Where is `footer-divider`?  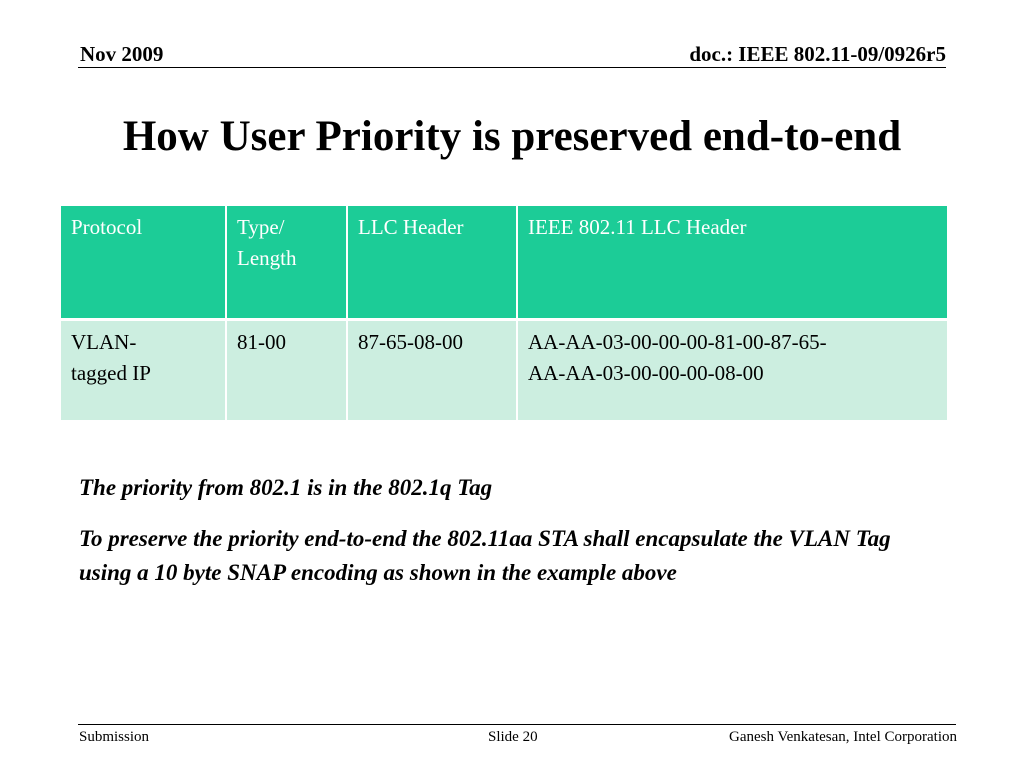 footer-divider is located at coordinates (517, 724).